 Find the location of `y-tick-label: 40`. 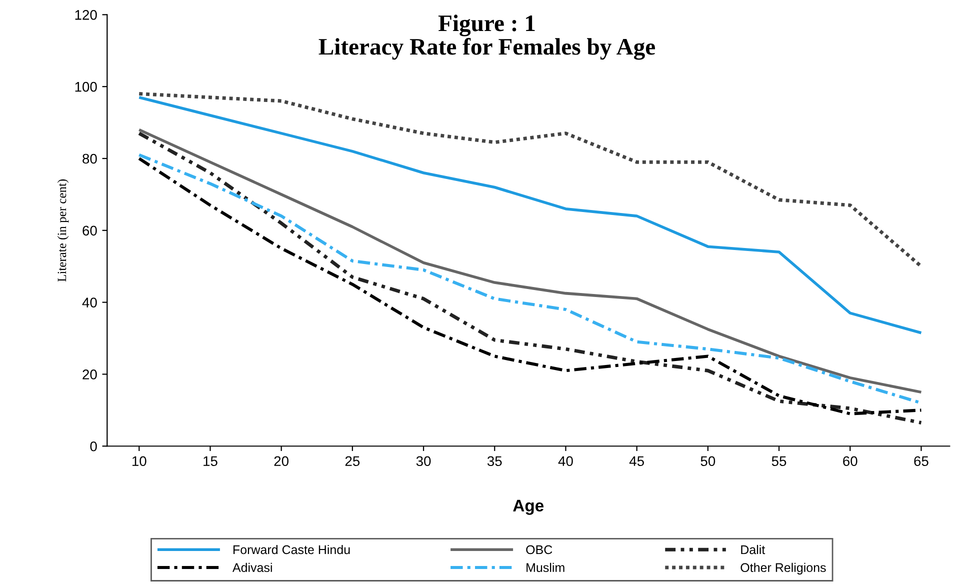

y-tick-label: 40 is located at coordinates (89, 303).